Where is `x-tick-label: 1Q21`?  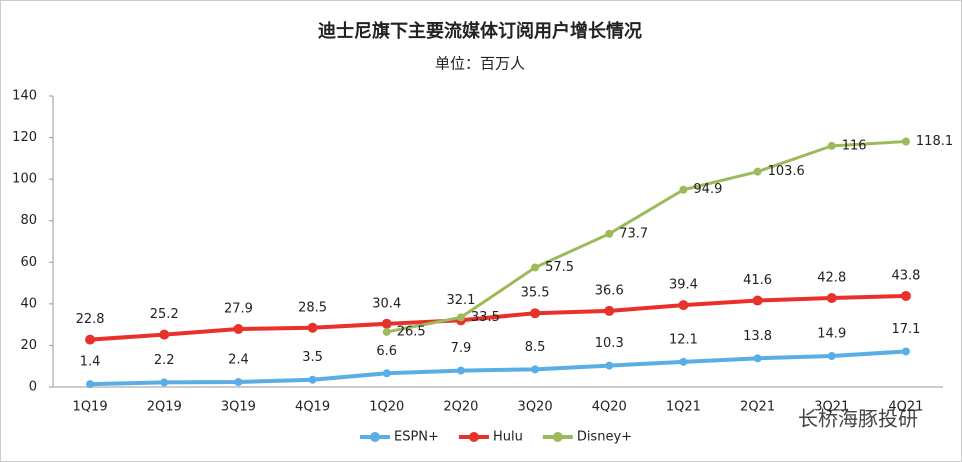 x-tick-label: 1Q21 is located at coordinates (683, 407).